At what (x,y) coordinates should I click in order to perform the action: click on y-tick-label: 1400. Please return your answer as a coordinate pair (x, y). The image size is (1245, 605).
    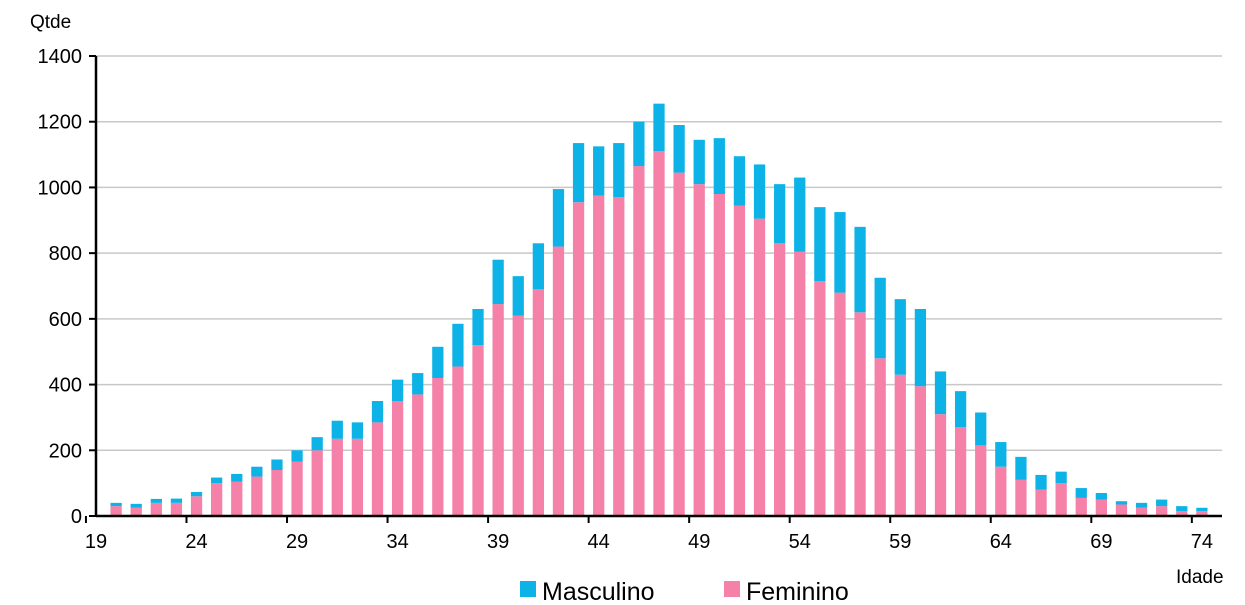
    Looking at the image, I should click on (60, 57).